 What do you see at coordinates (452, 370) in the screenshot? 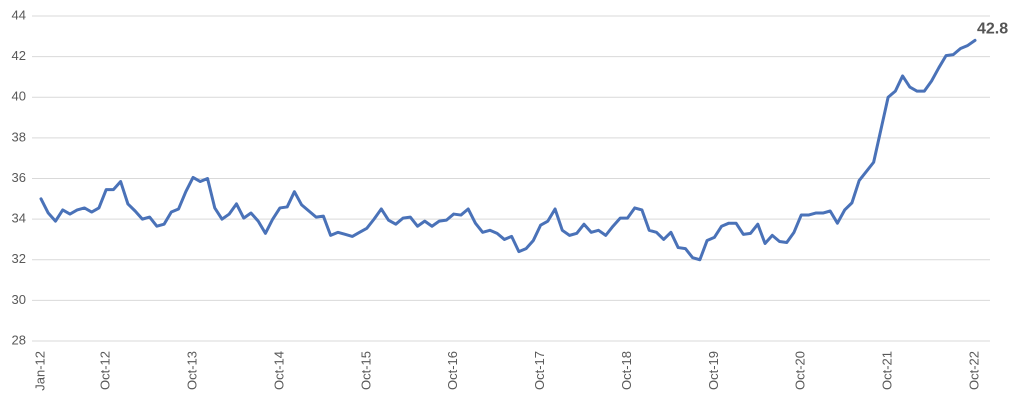
I see `x-tick-label: Oct-16` at bounding box center [452, 370].